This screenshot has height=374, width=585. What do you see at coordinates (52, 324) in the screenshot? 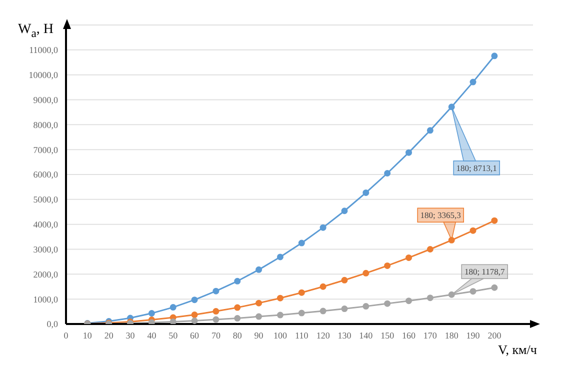
I see `y-tick-label: 0,0` at bounding box center [52, 324].